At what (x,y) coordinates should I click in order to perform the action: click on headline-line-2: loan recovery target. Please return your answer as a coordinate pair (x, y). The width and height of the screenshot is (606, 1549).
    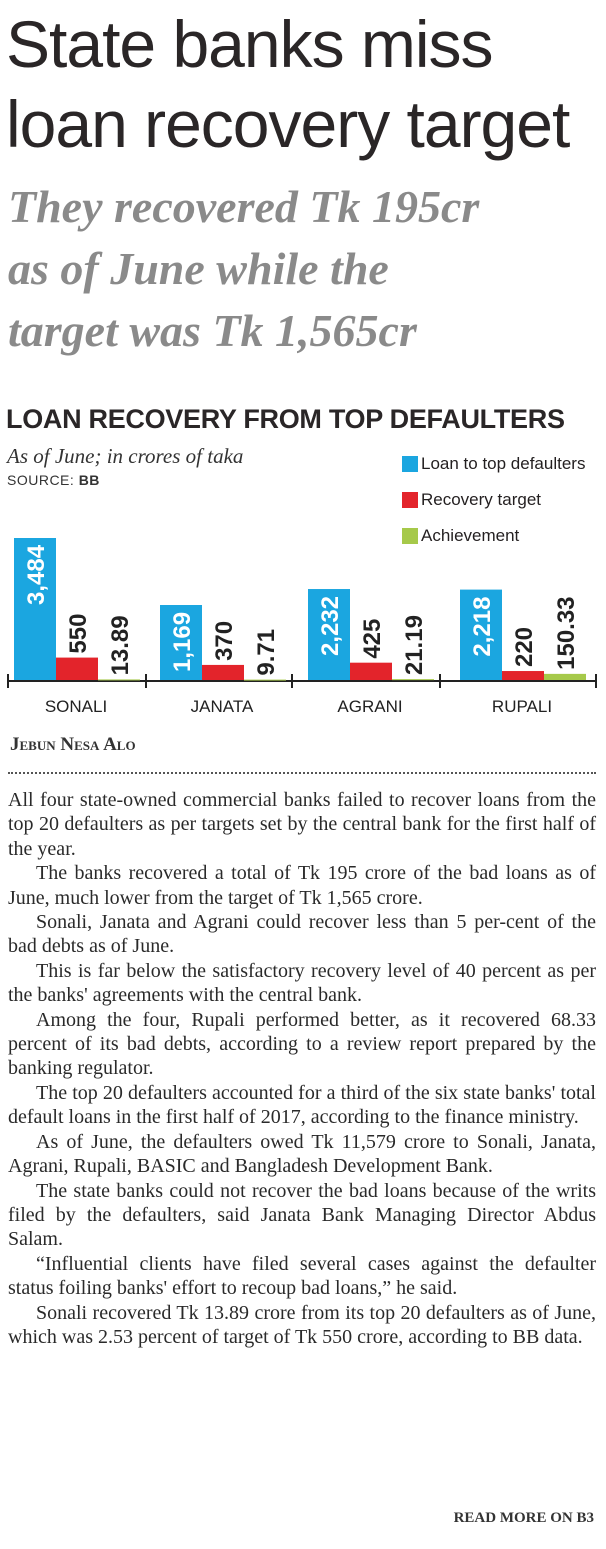
    Looking at the image, I should click on (288, 124).